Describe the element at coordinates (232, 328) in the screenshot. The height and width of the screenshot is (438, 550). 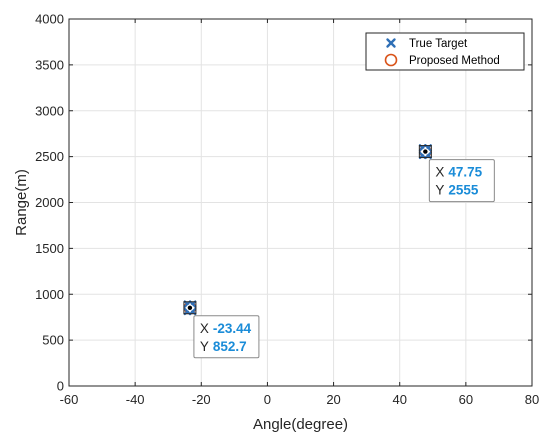
I see `data-tip-x-value: -23.44` at that location.